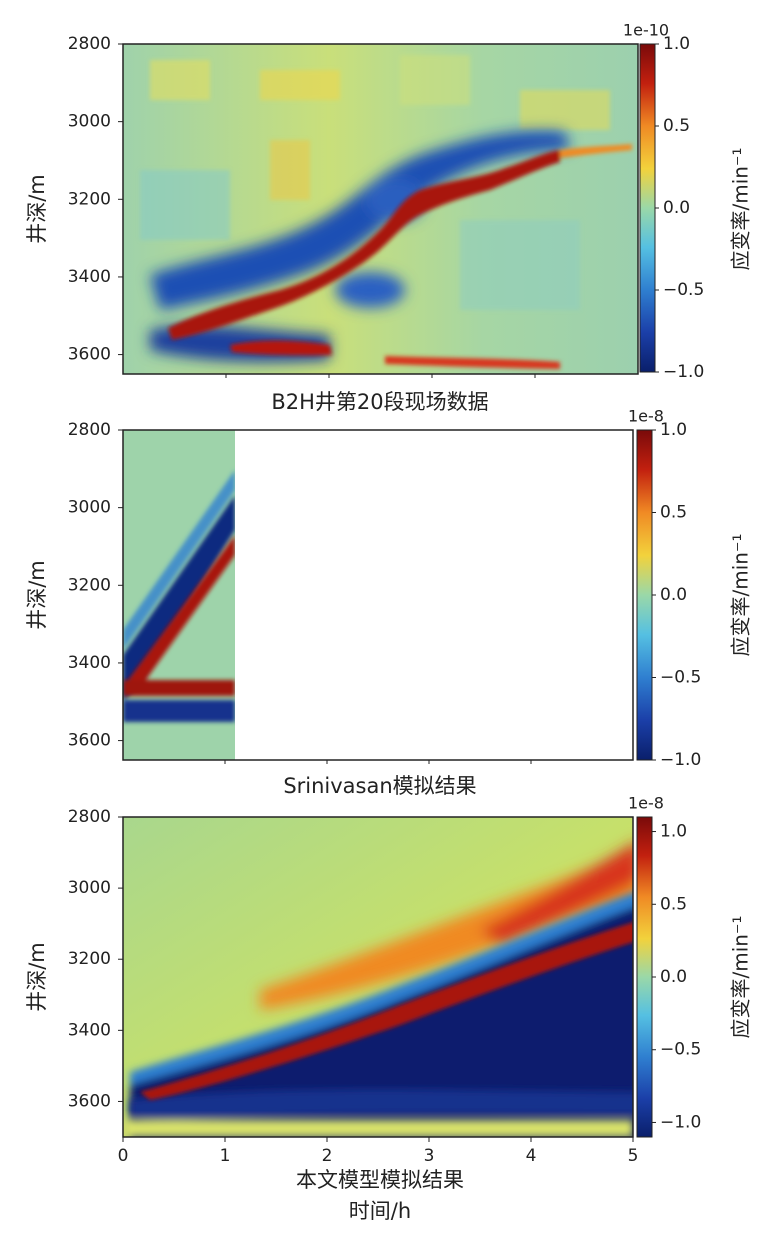 The width and height of the screenshot is (780, 1238). What do you see at coordinates (89, 199) in the screenshot?
I see `panel-1-ytick-label: 3200` at bounding box center [89, 199].